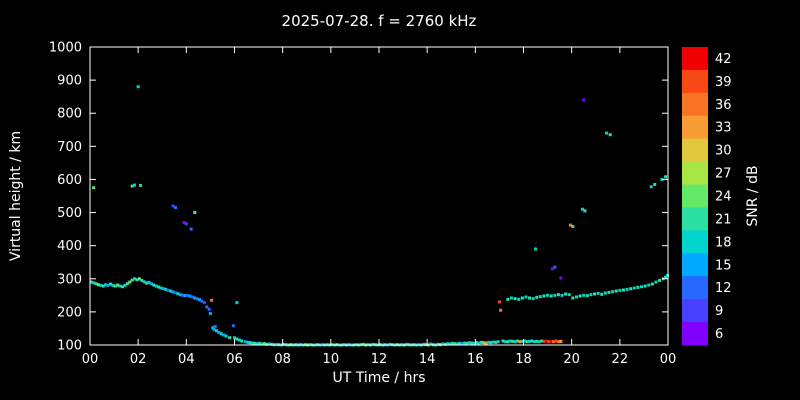 This screenshot has width=800, height=400. What do you see at coordinates (69, 312) in the screenshot?
I see `y-tick-label: 200` at bounding box center [69, 312].